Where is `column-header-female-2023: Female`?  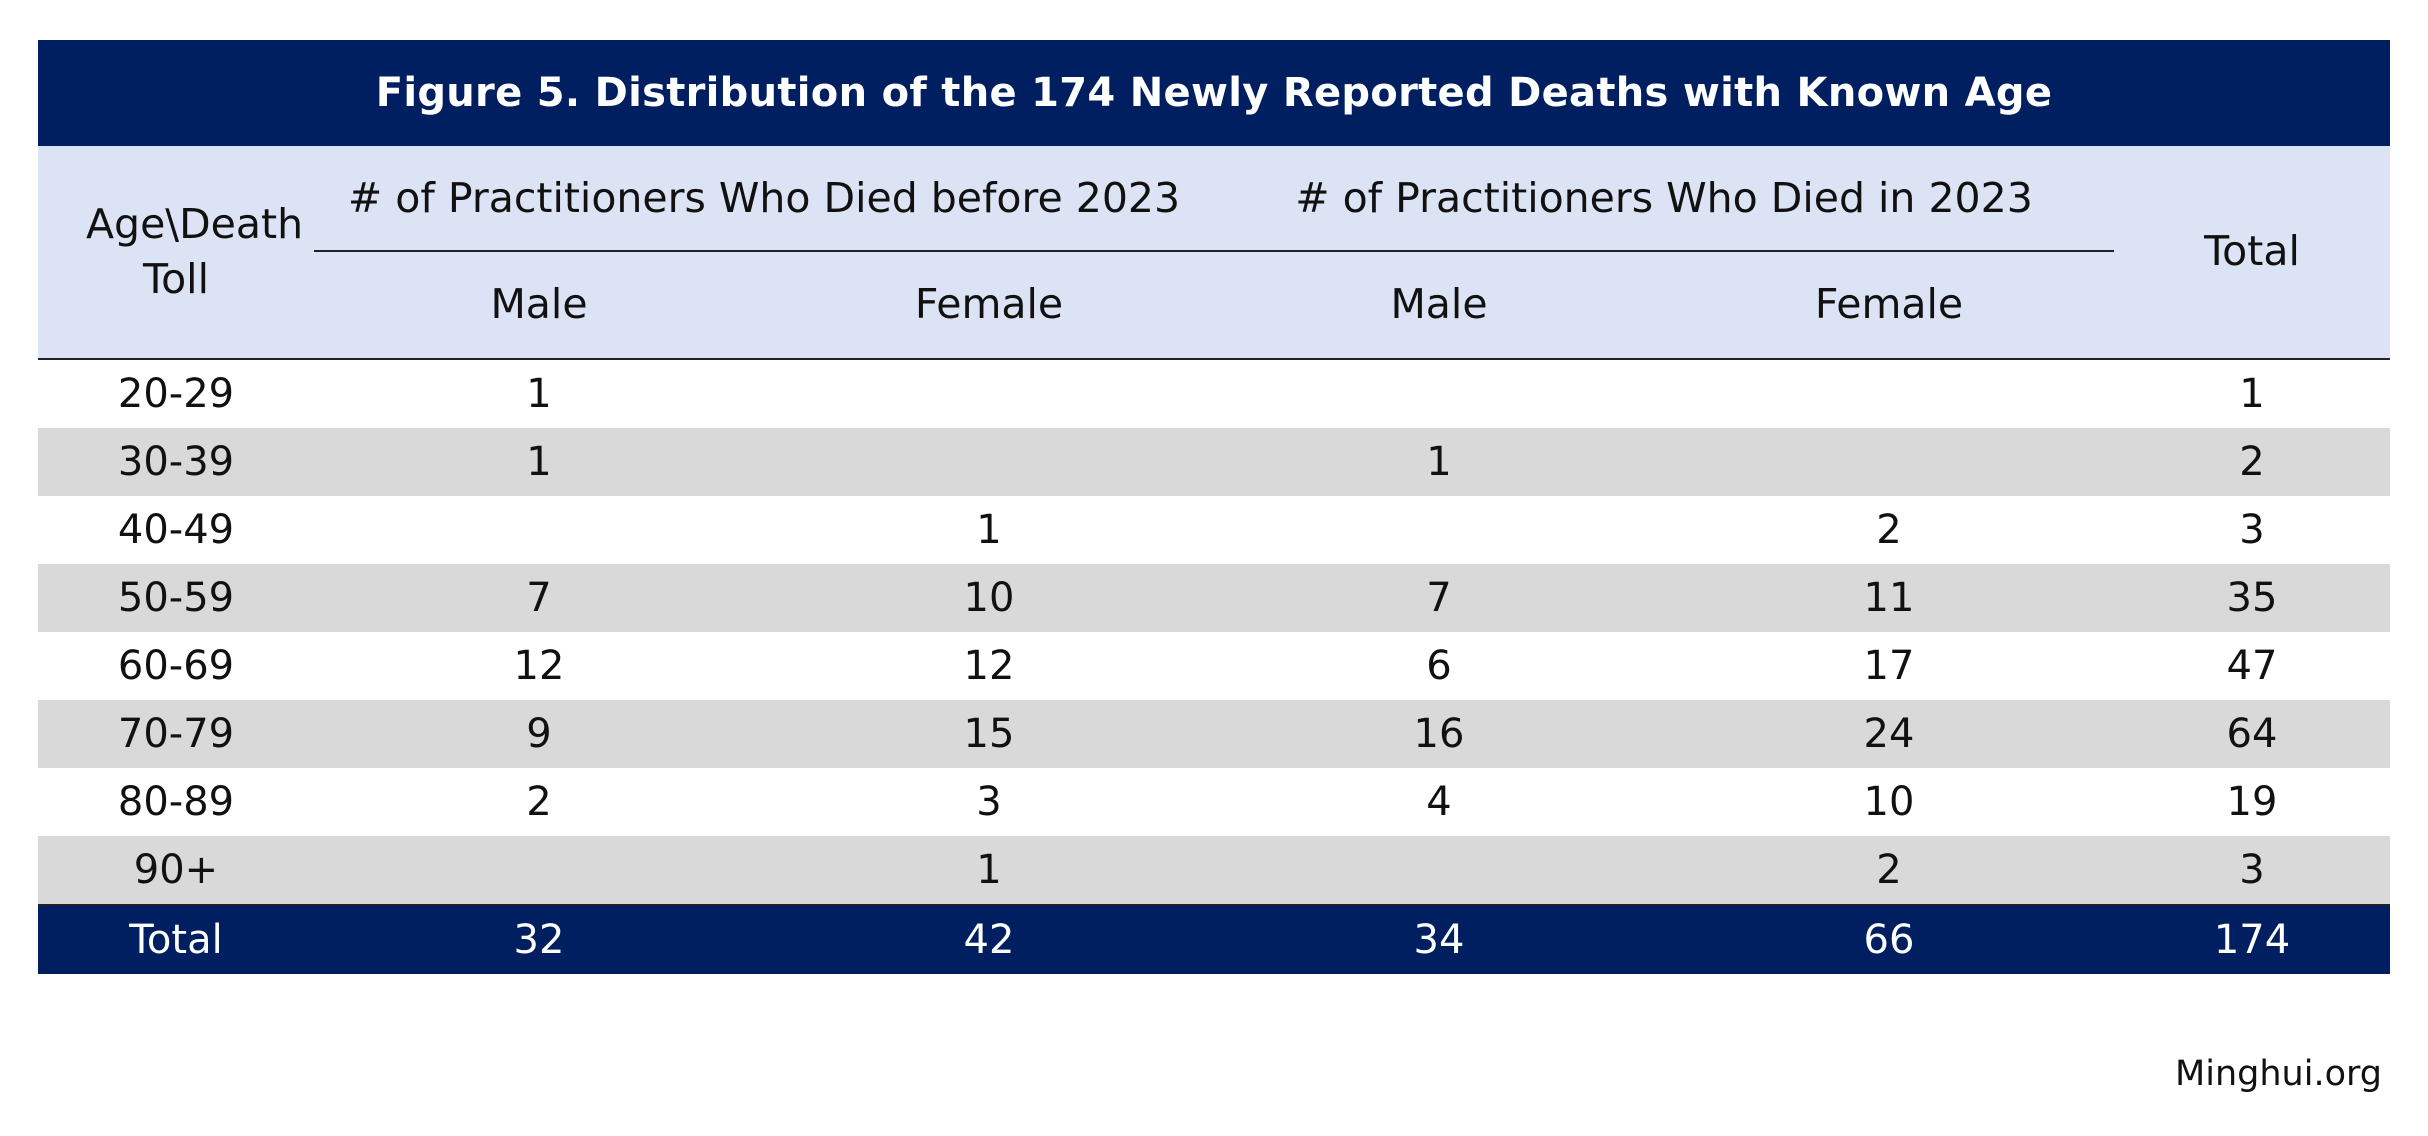
column-header-female-2023: Female is located at coordinates (1889, 304).